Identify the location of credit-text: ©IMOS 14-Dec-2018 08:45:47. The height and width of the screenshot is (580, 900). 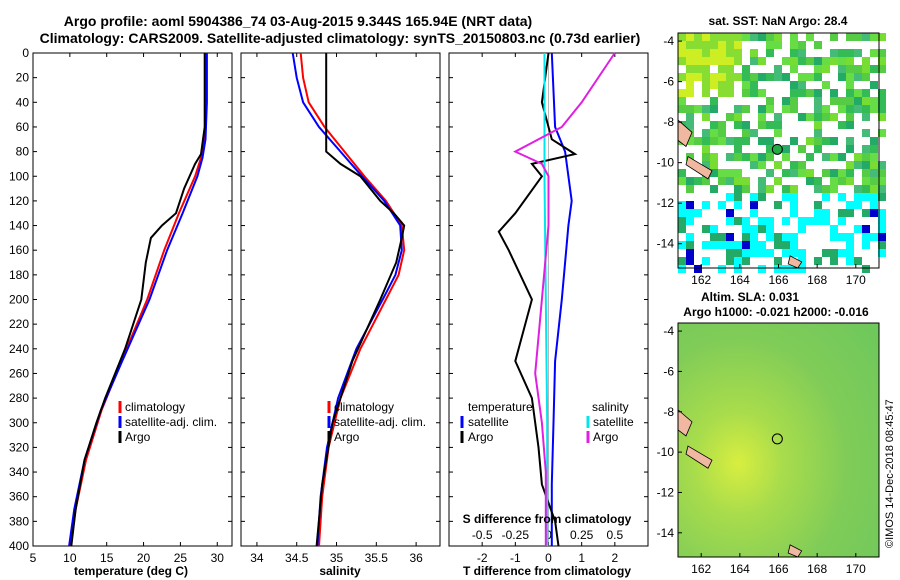
(890, 473).